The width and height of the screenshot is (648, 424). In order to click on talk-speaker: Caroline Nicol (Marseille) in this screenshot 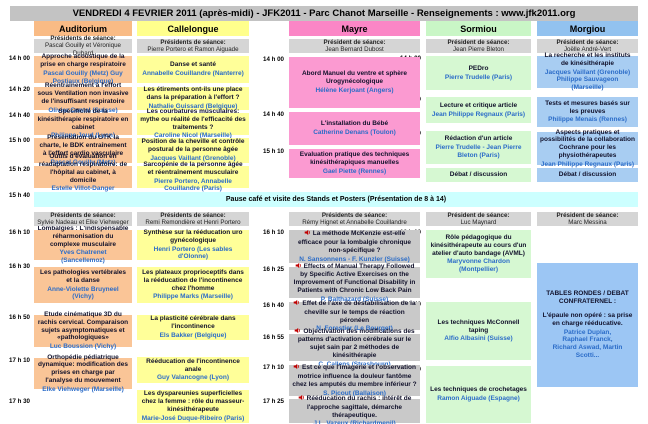, I will do `click(193, 136)`.